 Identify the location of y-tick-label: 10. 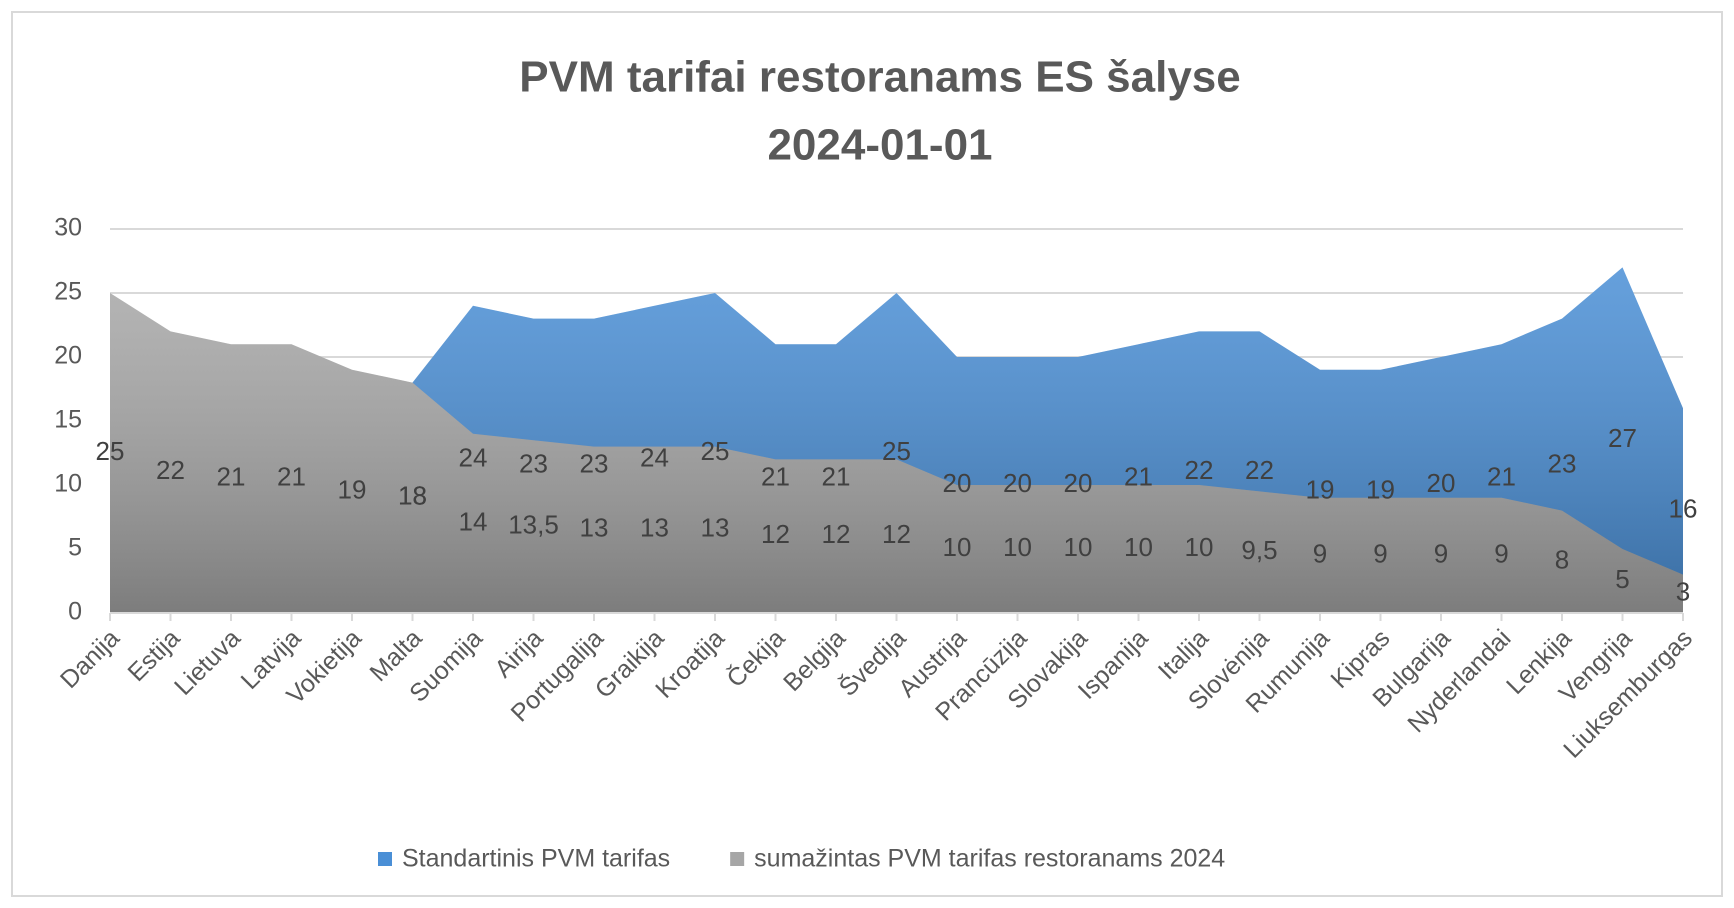
(68, 484).